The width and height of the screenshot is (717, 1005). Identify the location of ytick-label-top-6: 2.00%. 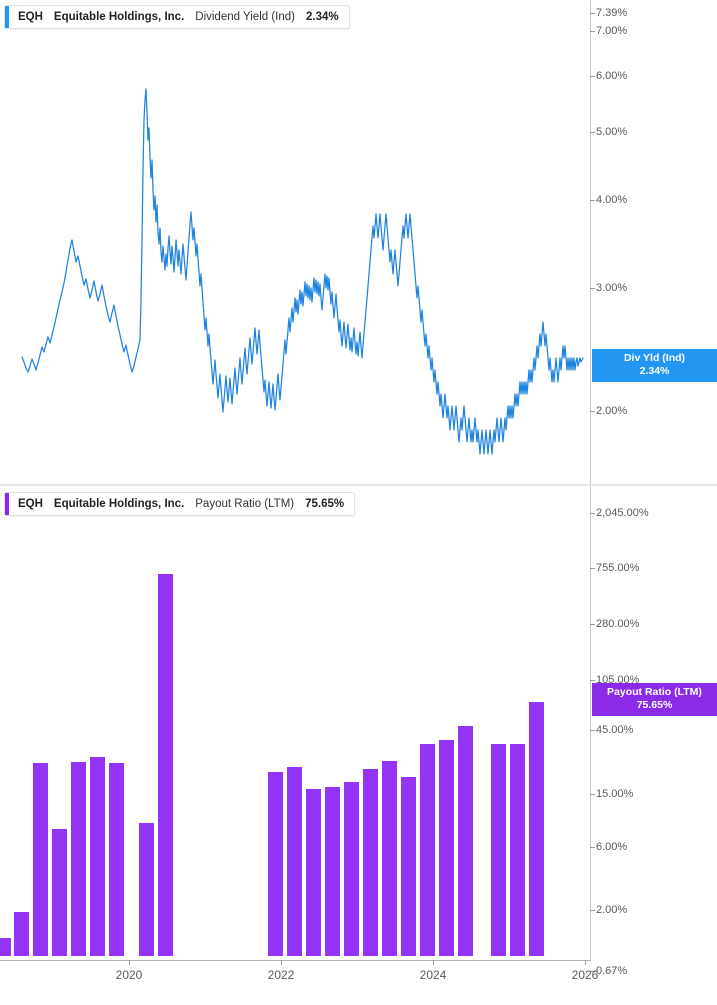
(612, 411).